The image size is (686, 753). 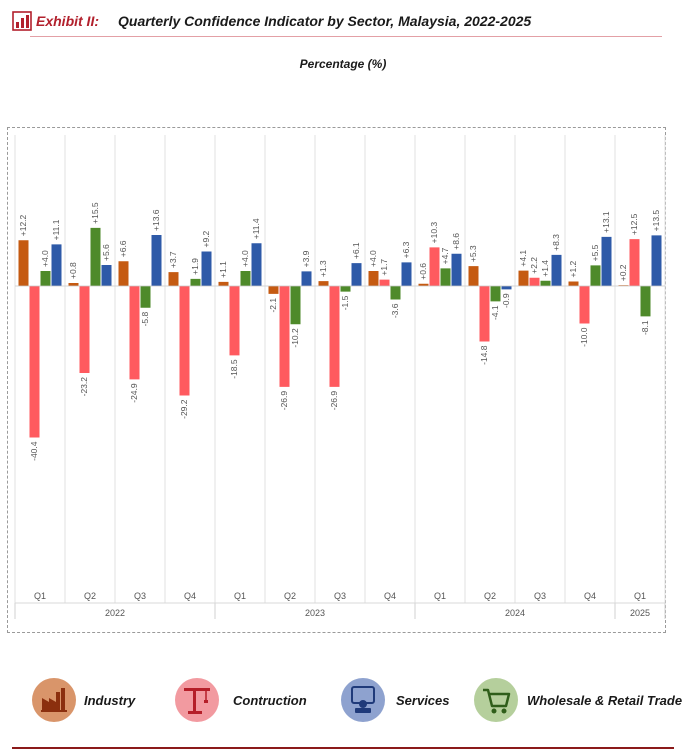 I want to click on bar-series-4-q8, so click(x=406, y=274).